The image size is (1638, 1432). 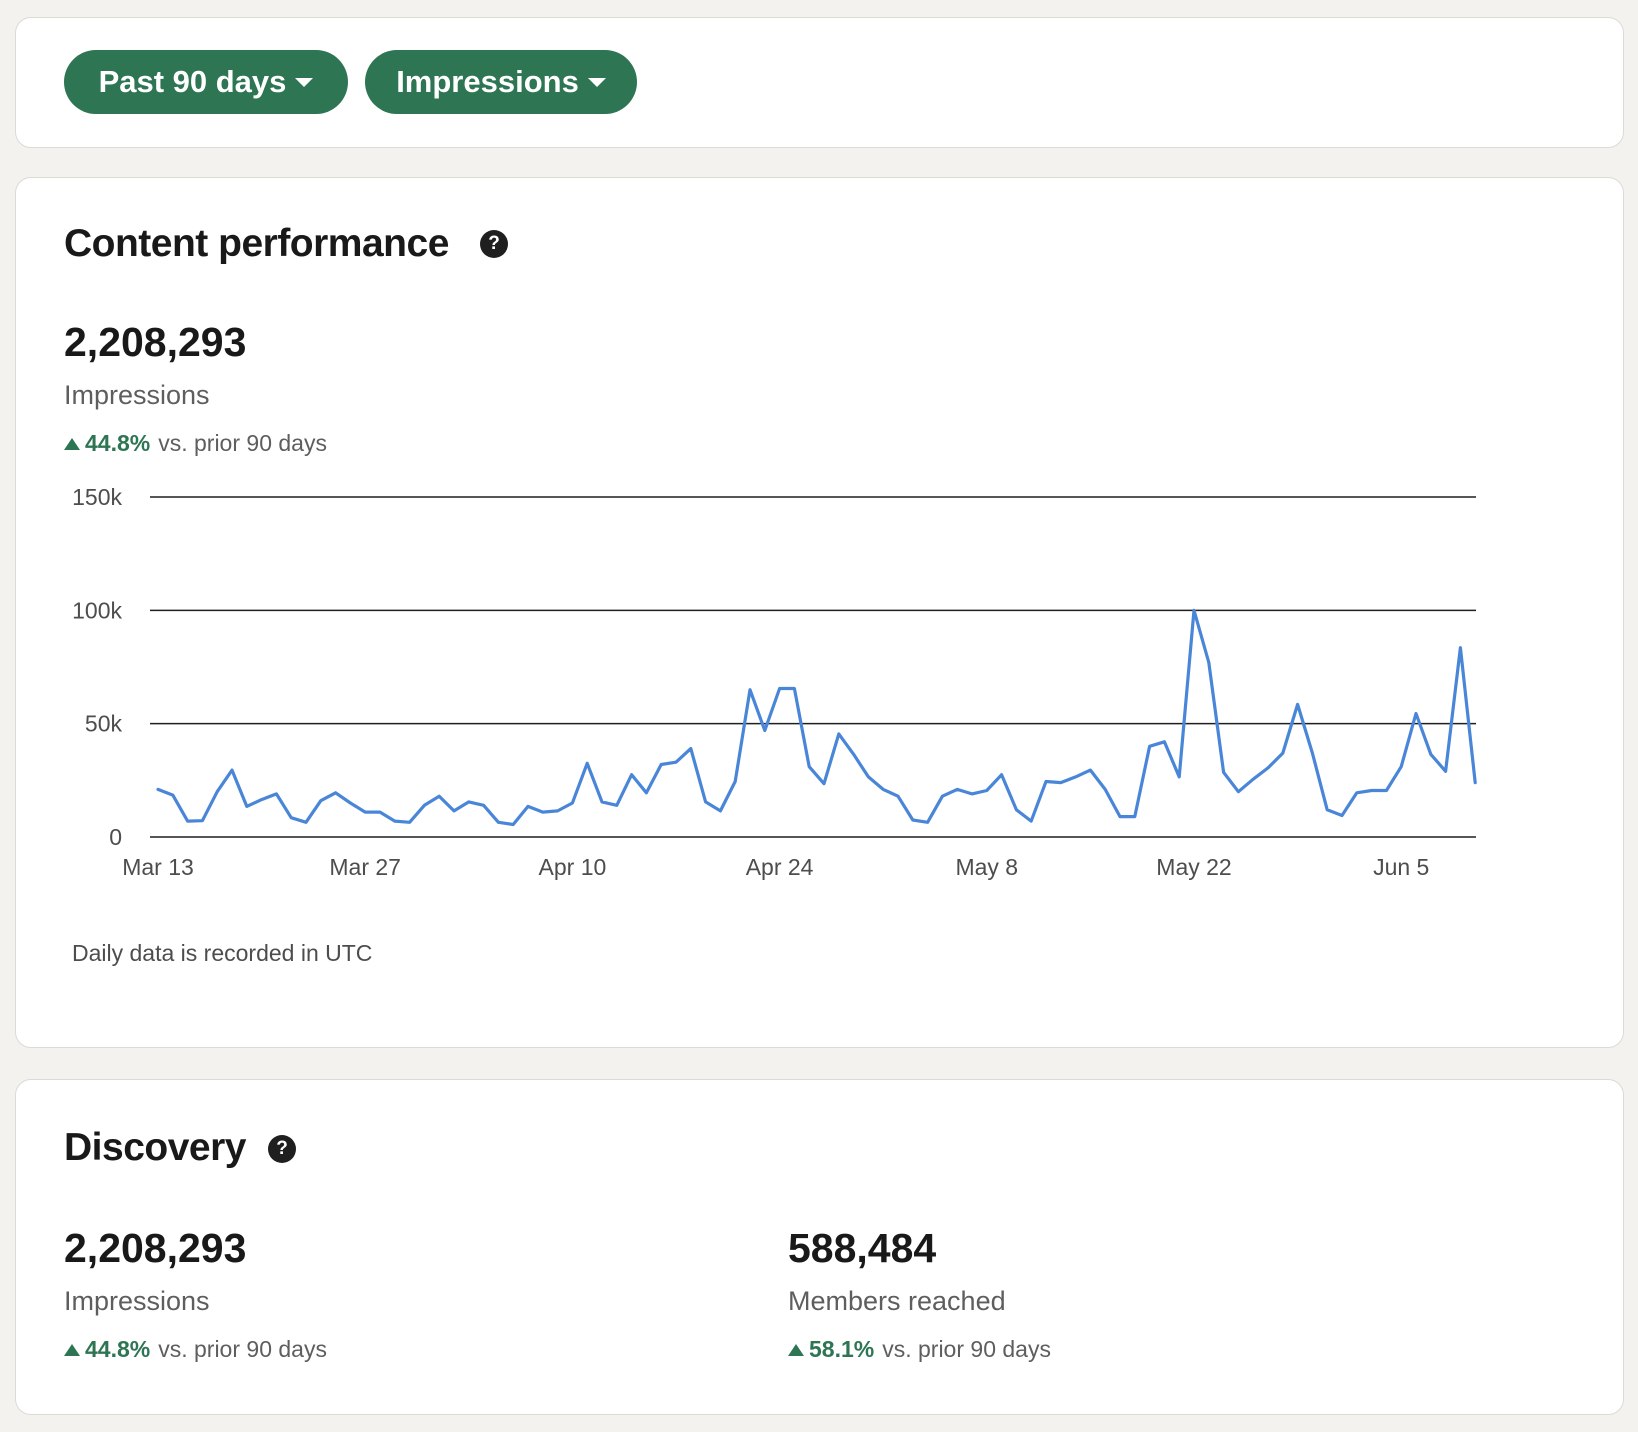 What do you see at coordinates (155, 342) in the screenshot?
I see `total-impressions-value: 2,208,293` at bounding box center [155, 342].